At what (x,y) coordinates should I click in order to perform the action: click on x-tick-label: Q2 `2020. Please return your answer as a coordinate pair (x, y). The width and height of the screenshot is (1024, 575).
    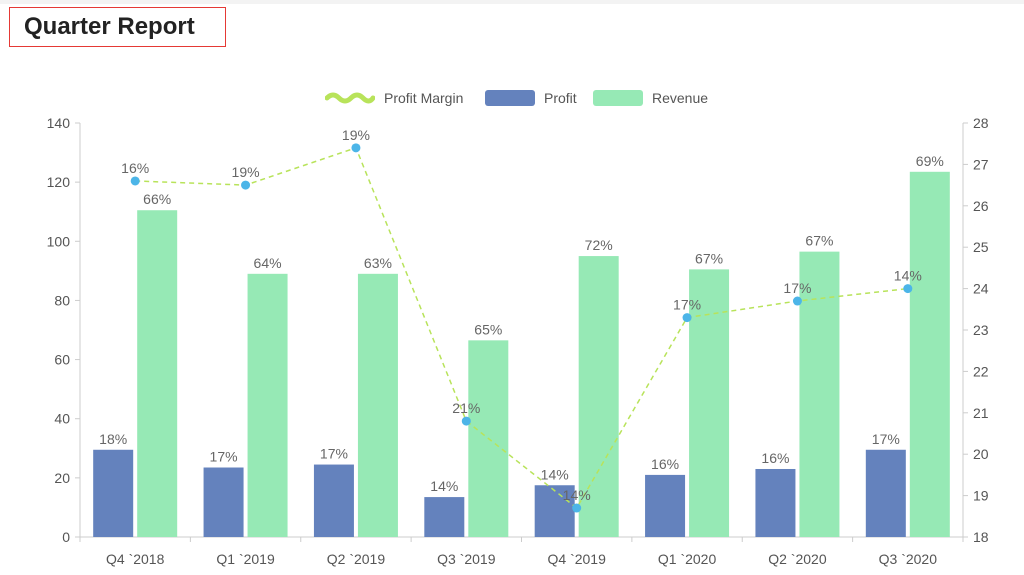
    Looking at the image, I should click on (797, 559).